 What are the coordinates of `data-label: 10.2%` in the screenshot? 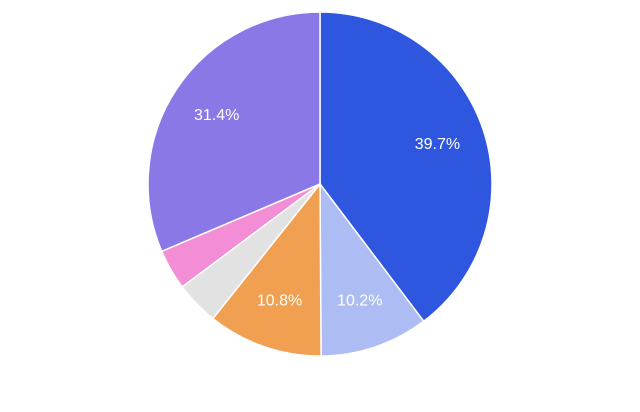 It's located at (359, 301).